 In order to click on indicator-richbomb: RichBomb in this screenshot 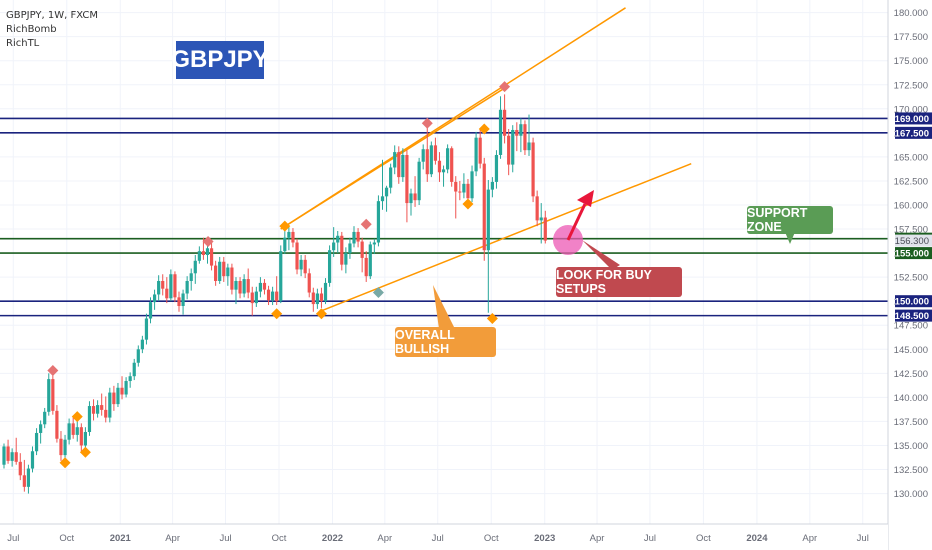, I will do `click(31, 29)`.